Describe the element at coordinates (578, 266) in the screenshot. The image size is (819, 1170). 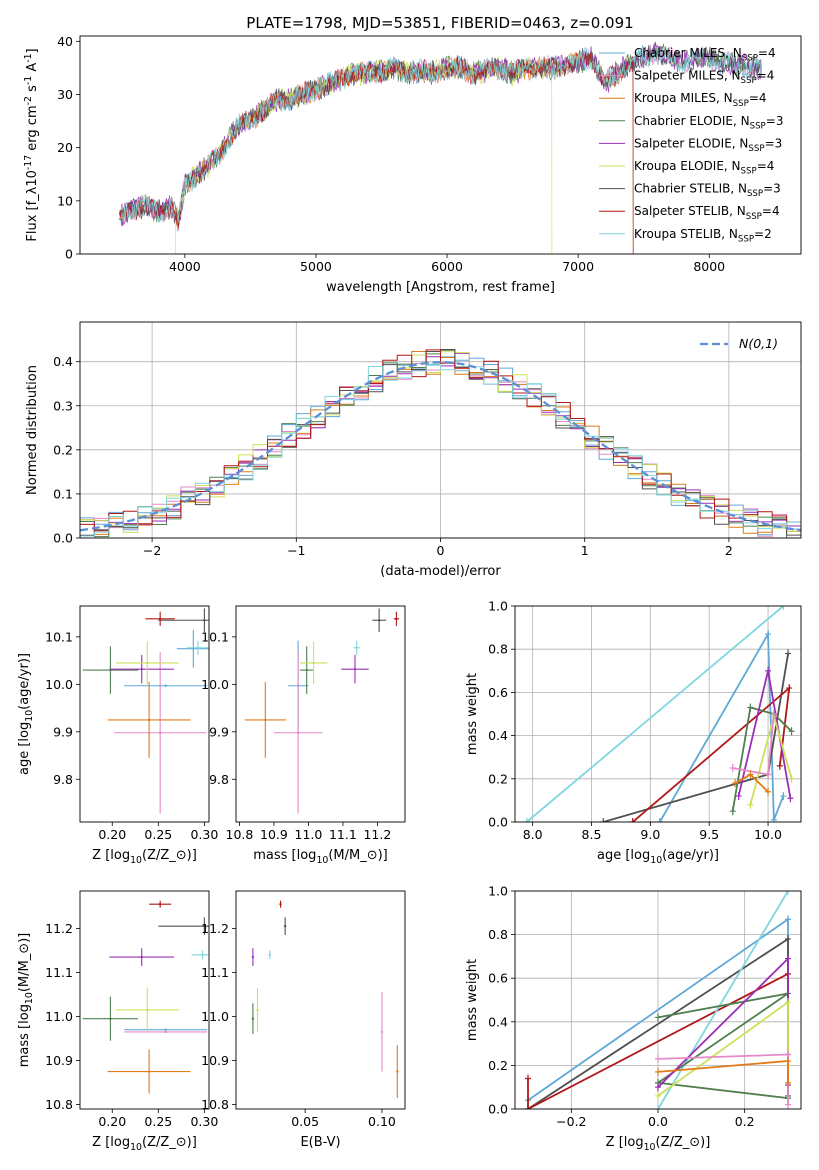
I see `x-tick-label: 7000` at that location.